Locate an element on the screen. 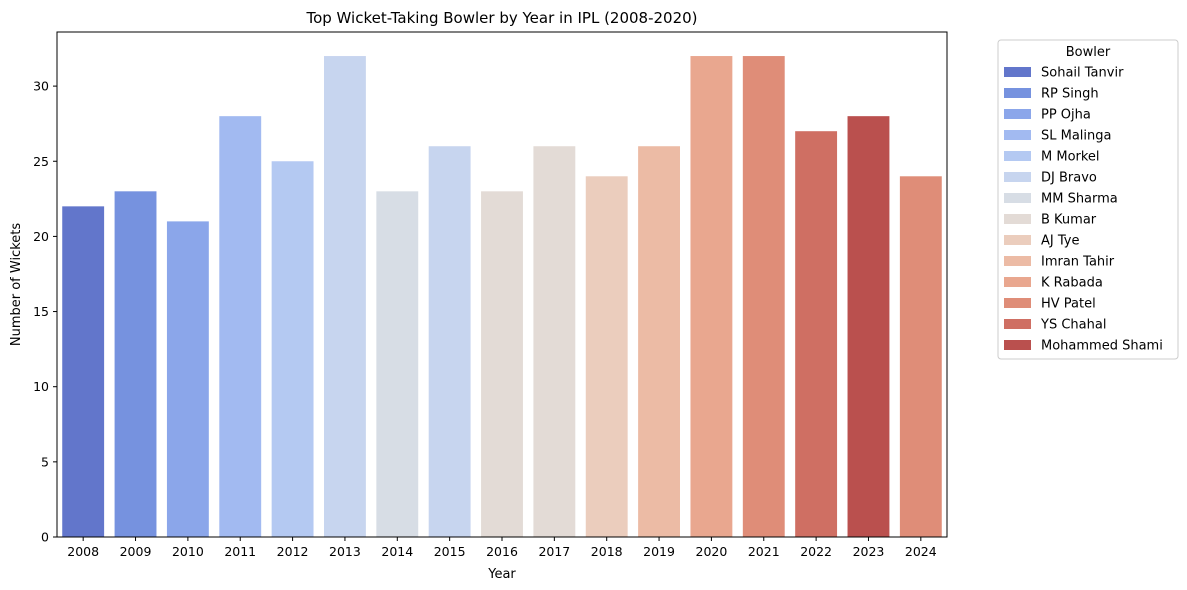  bar-2008 is located at coordinates (83, 371).